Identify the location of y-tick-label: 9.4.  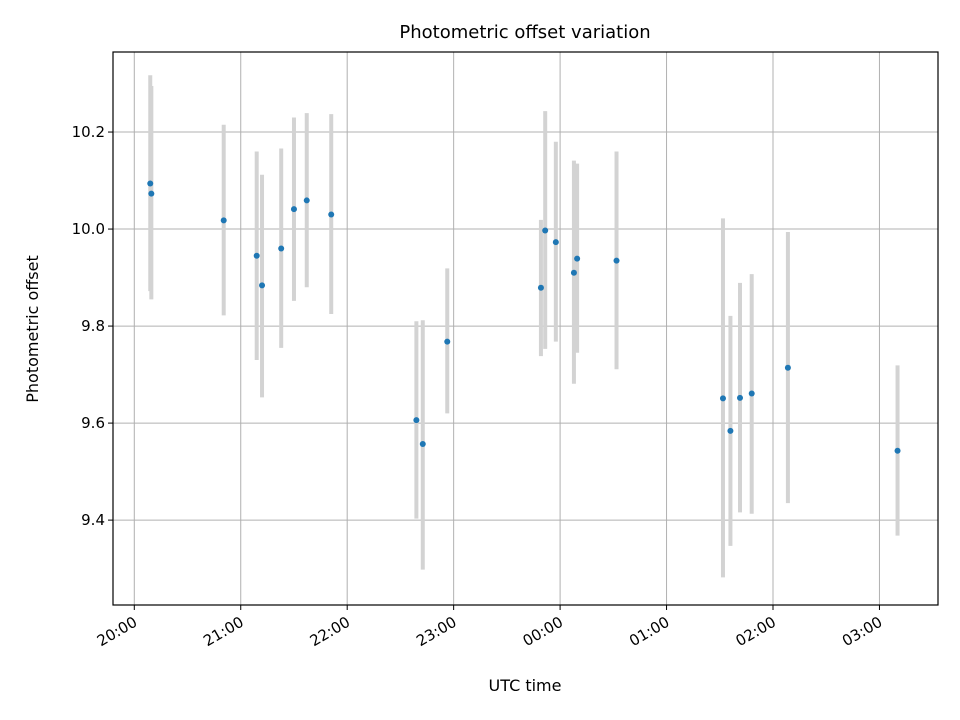
(93, 520).